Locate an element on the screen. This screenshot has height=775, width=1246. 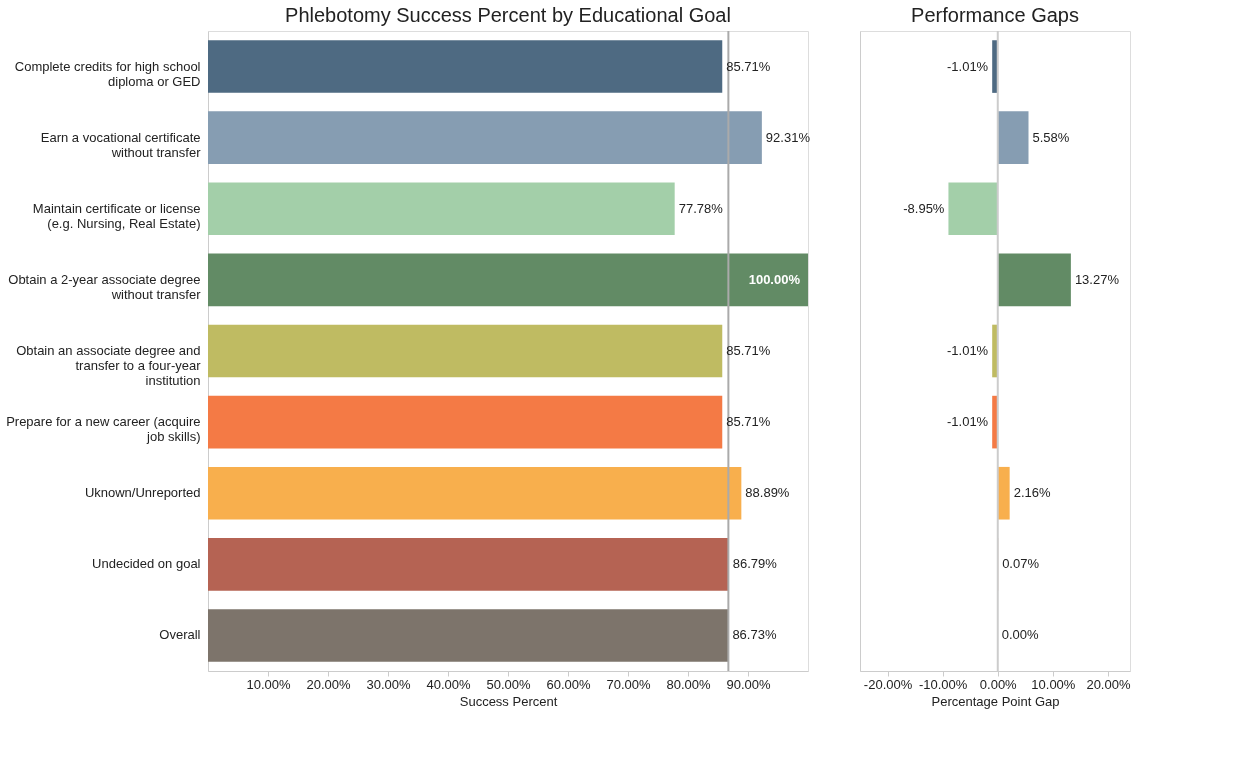
y-tick-label: Maintain certificate or license (e.g. Nursing, Real Estate) is located at coordinates (116, 215).